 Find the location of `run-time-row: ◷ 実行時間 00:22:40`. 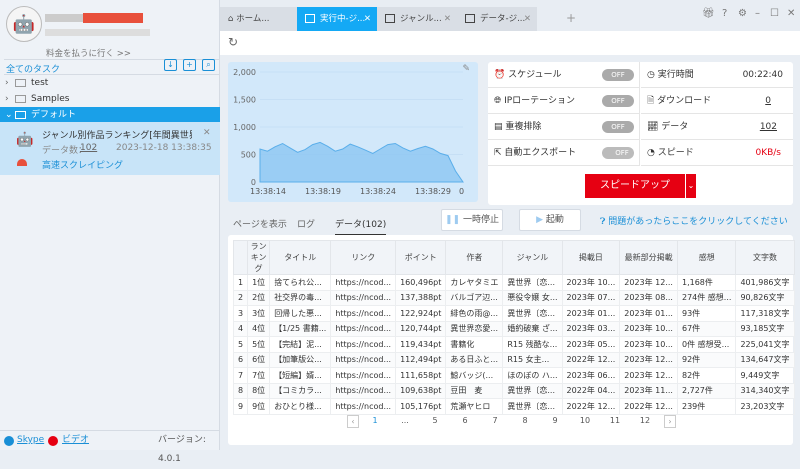

run-time-row: ◷ 実行時間 00:22:40 is located at coordinates (717, 75).